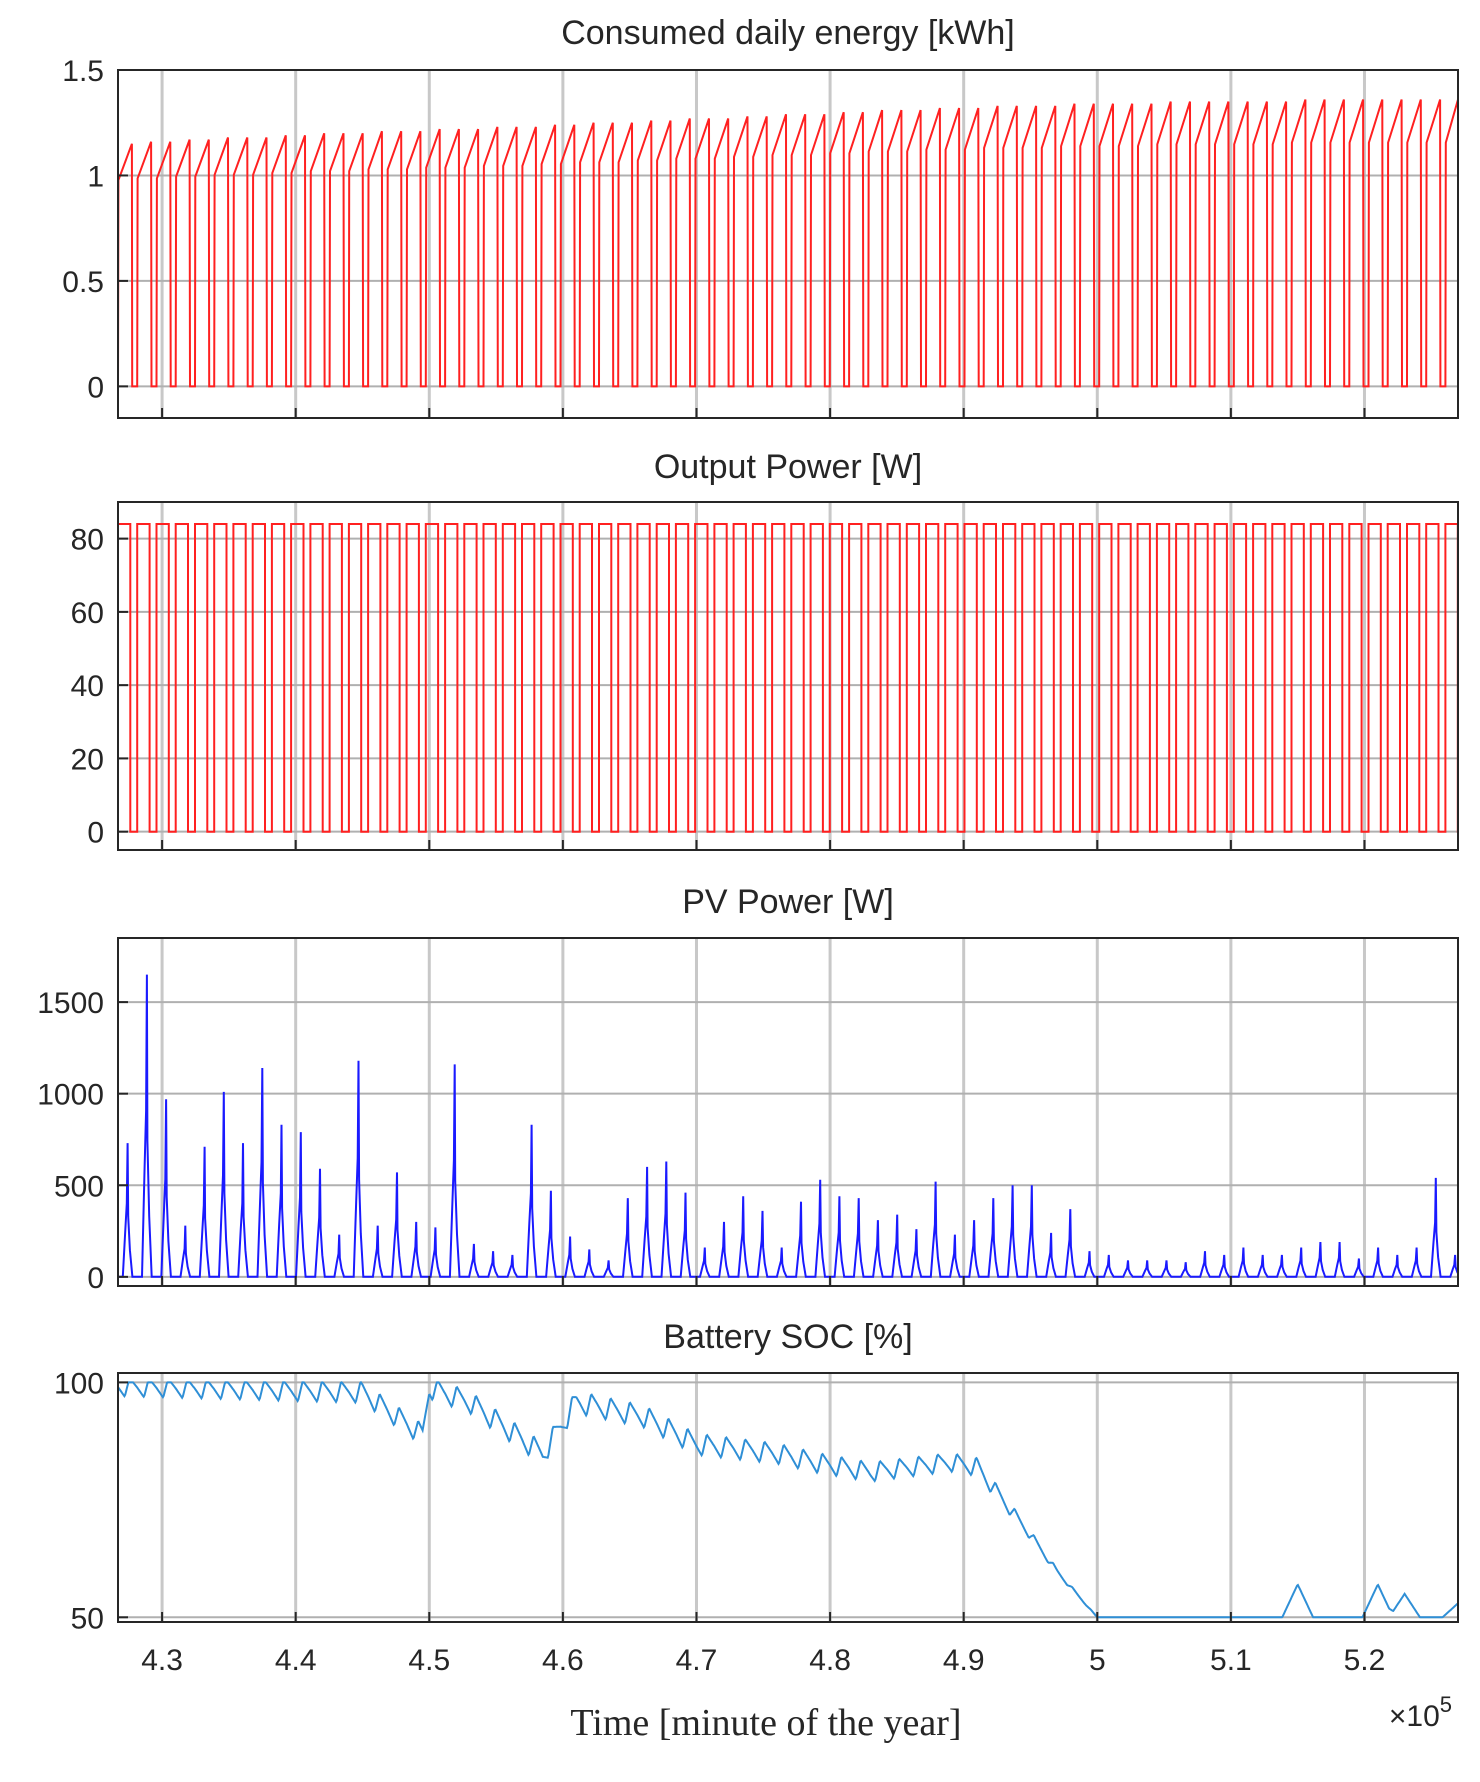  I want to click on output-power-w-y-tick-label: 60, so click(87, 613).